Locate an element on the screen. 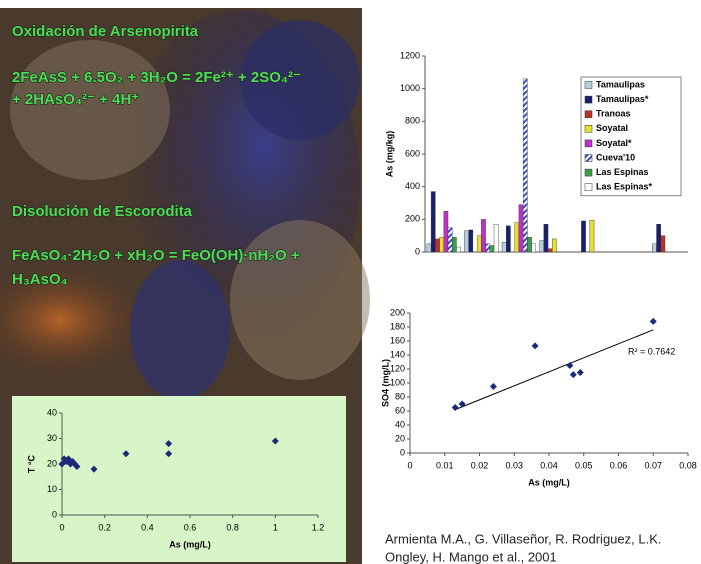 The height and width of the screenshot is (564, 701). legend-label: Las Espinas* is located at coordinates (624, 187).